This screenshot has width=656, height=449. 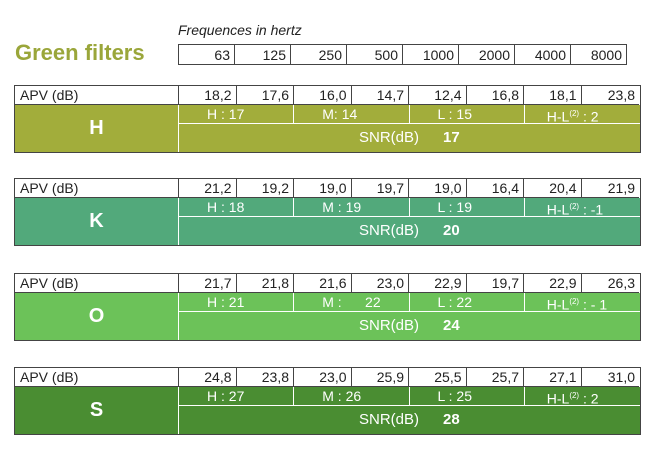 I want to click on h-attenuation: H : 27, so click(x=237, y=396).